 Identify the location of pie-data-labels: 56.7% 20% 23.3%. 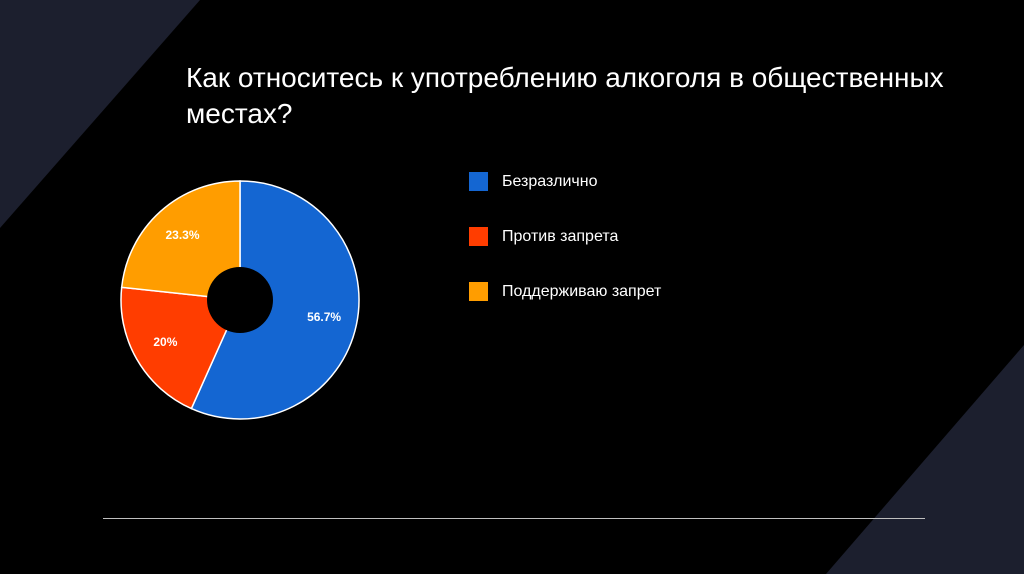
(247, 288).